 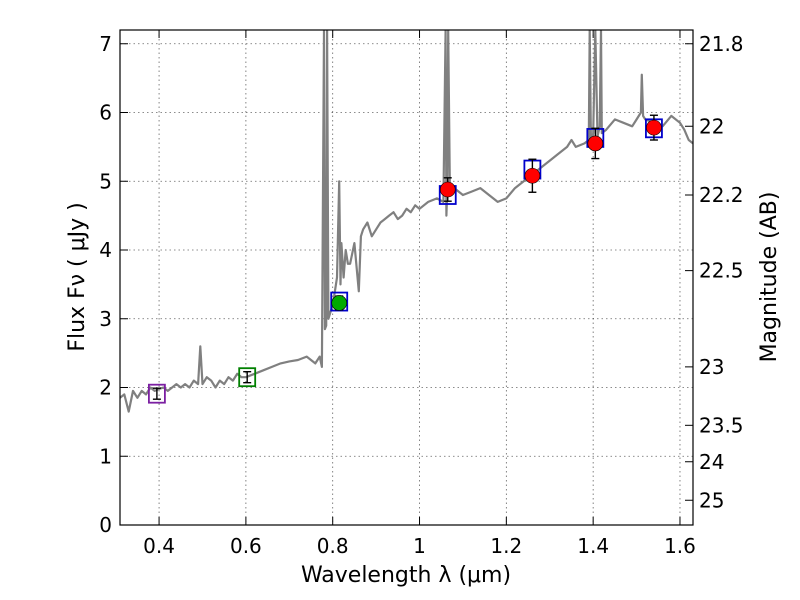 I want to click on right-tick-label: 22, so click(x=711, y=126).